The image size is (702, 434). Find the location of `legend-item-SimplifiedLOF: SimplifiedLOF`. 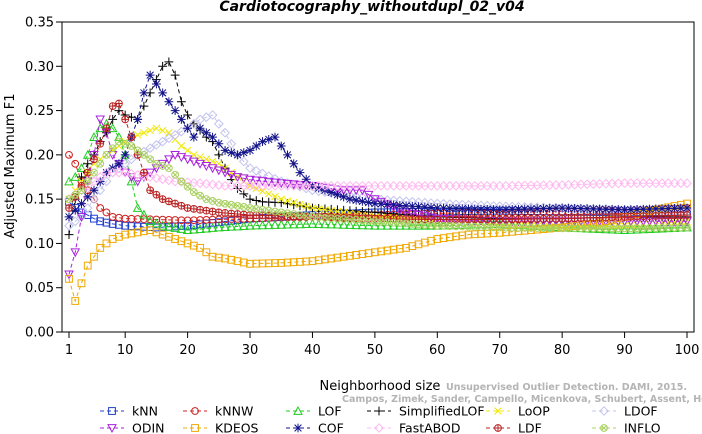

legend-item-SimplifiedLOF: SimplifiedLOF is located at coordinates (426, 411).